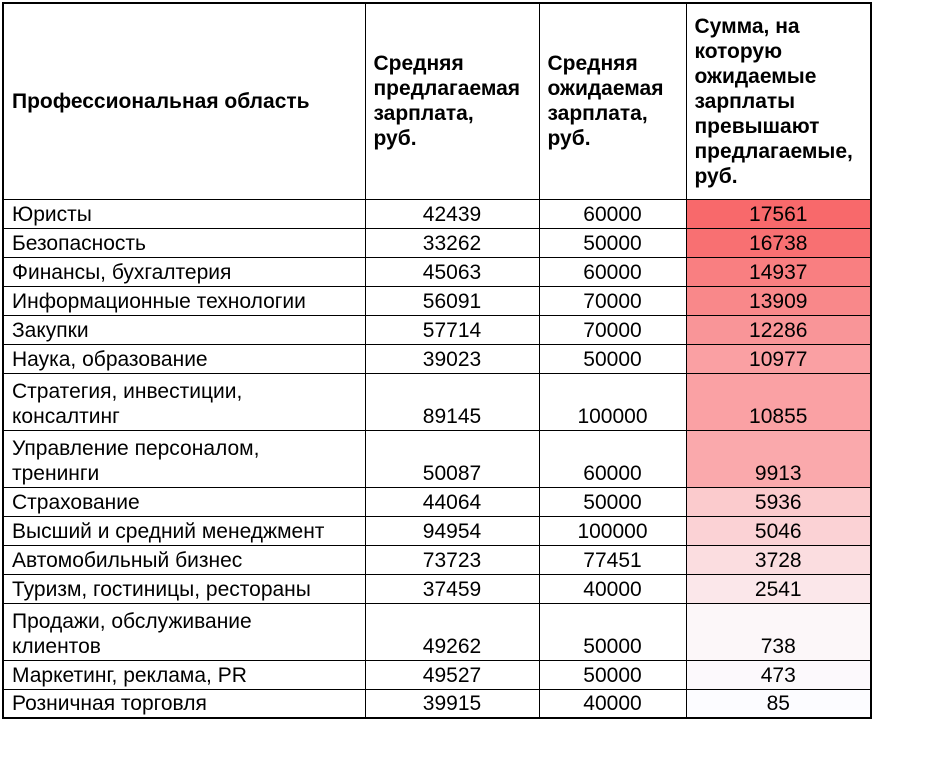 The image size is (936, 760). Describe the element at coordinates (184, 271) in the screenshot. I see `profession-area-cell: Финансы, бухгалтерия` at that location.